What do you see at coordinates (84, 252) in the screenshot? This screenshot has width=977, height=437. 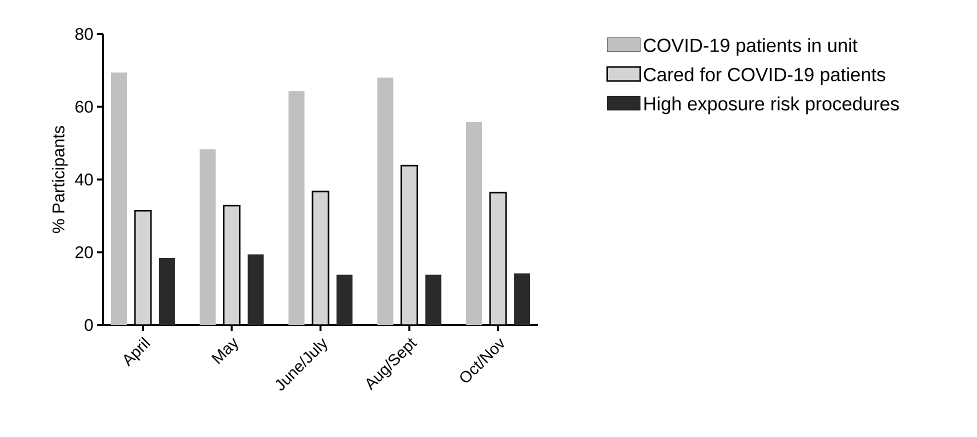 I see `y-tick-label: 20` at bounding box center [84, 252].